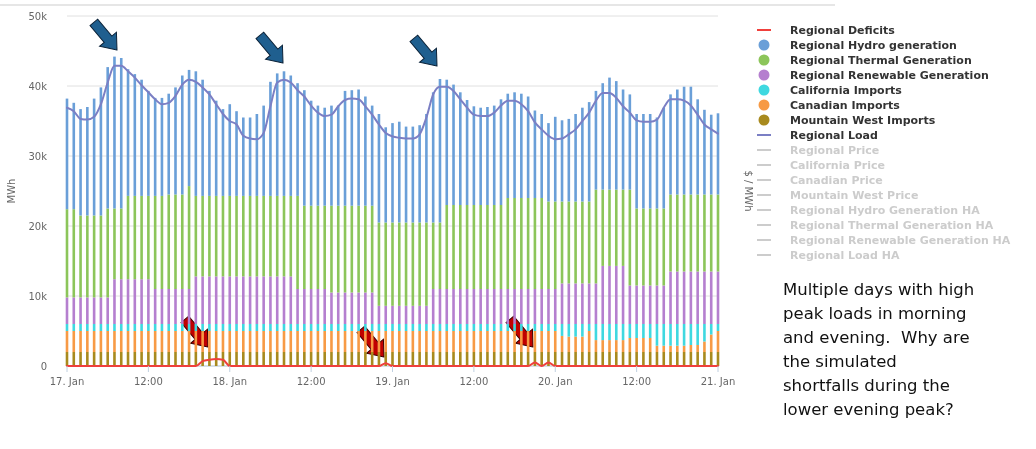 Image resolution: width=1036 pixels, height=449 pixels. I want to click on y-axis-title: MWh, so click(11, 191).